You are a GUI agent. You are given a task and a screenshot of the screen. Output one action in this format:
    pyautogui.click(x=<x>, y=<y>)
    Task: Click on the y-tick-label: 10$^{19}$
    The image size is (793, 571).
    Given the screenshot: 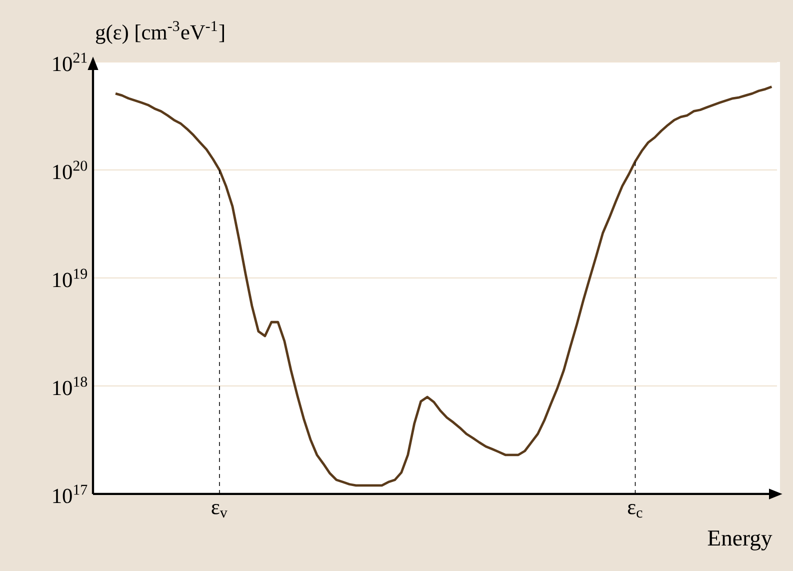 What is the action you would take?
    pyautogui.click(x=70, y=278)
    